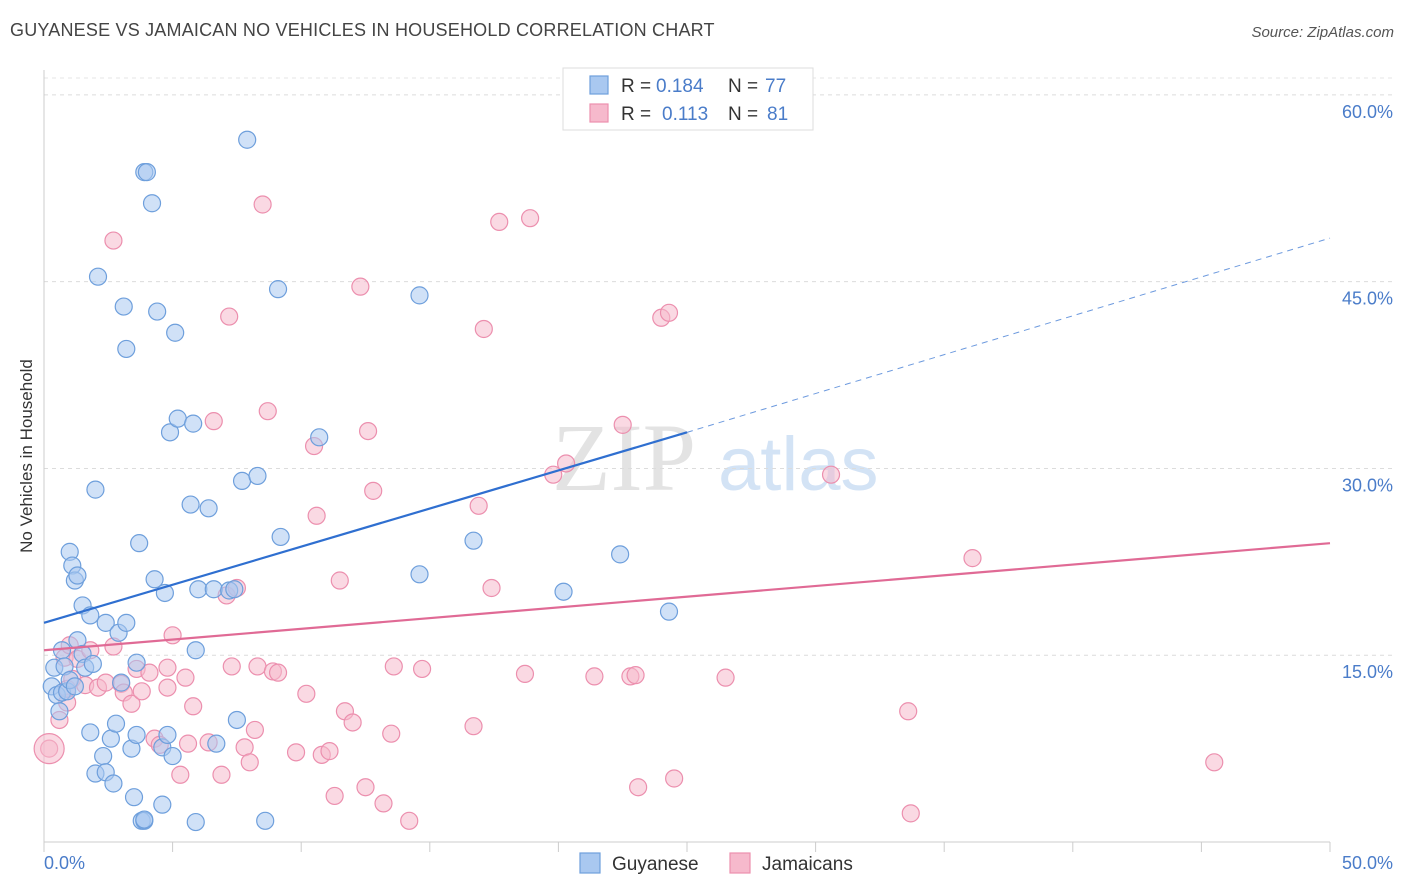 The height and width of the screenshot is (892, 1406). What do you see at coordinates (1008, 335) in the screenshot?
I see `guyanese-trend-extension` at bounding box center [1008, 335].